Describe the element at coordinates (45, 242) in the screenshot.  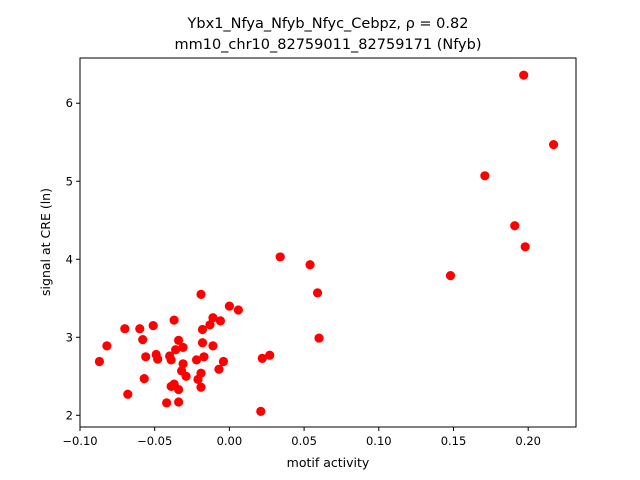
I see `y-axis-label: signal at CRE (ln)` at that location.